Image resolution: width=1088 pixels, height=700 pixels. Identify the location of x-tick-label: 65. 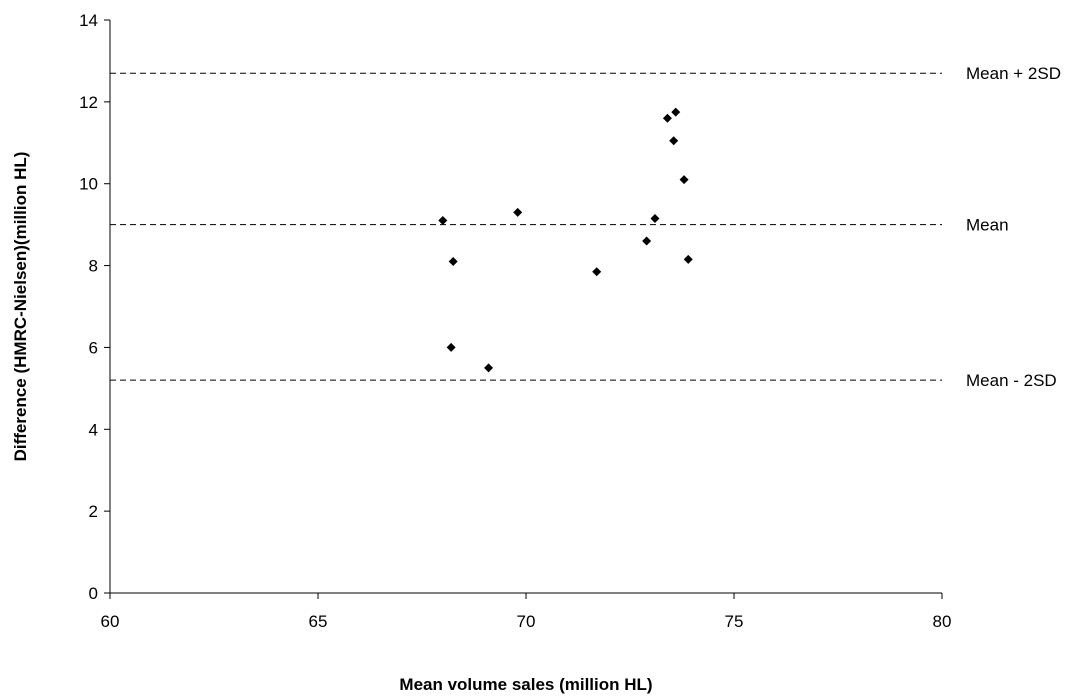
(318, 621).